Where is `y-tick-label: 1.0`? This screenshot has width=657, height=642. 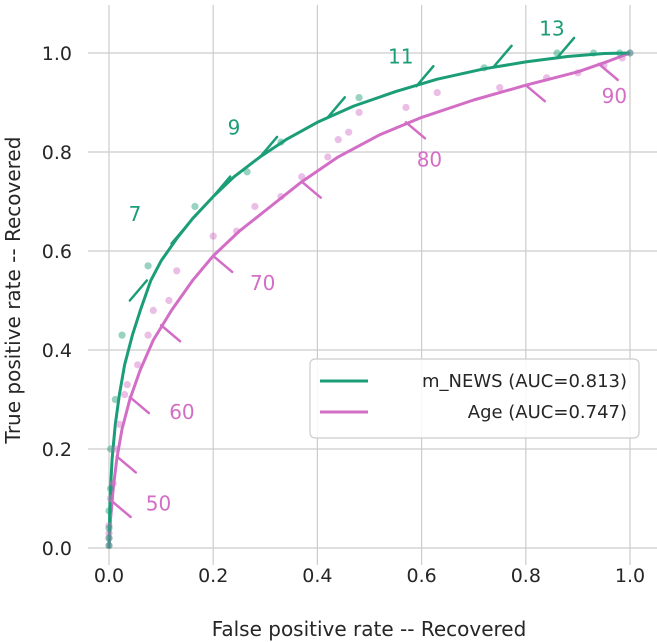 y-tick-label: 1.0 is located at coordinates (57, 54).